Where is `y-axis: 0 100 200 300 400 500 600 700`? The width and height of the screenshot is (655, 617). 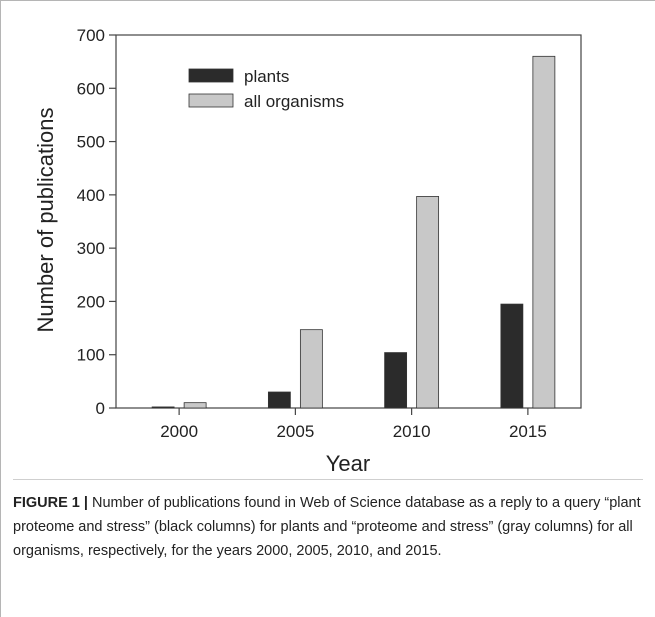 y-axis: 0 100 200 300 400 500 600 700 is located at coordinates (96, 222).